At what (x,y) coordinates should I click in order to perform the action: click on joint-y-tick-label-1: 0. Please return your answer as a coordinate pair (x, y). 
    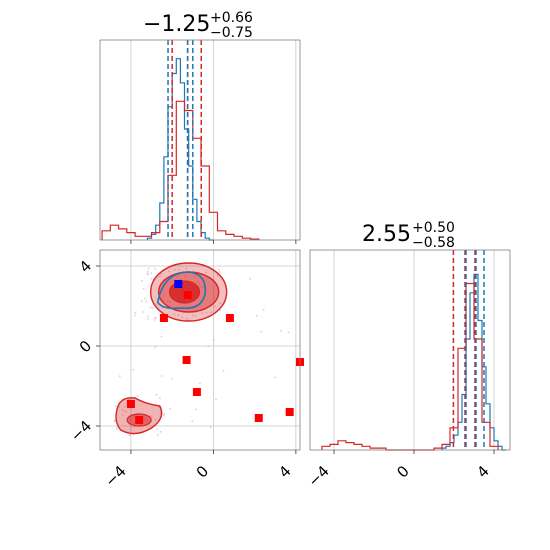
    Looking at the image, I should click on (85, 346).